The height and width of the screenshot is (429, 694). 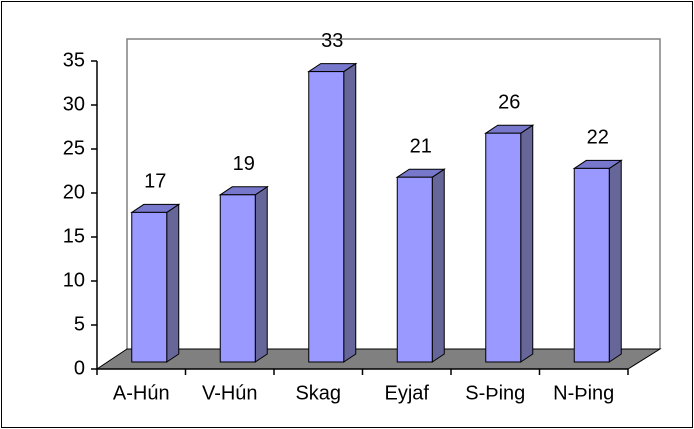 What do you see at coordinates (74, 280) in the screenshot?
I see `y-tick-label: 10` at bounding box center [74, 280].